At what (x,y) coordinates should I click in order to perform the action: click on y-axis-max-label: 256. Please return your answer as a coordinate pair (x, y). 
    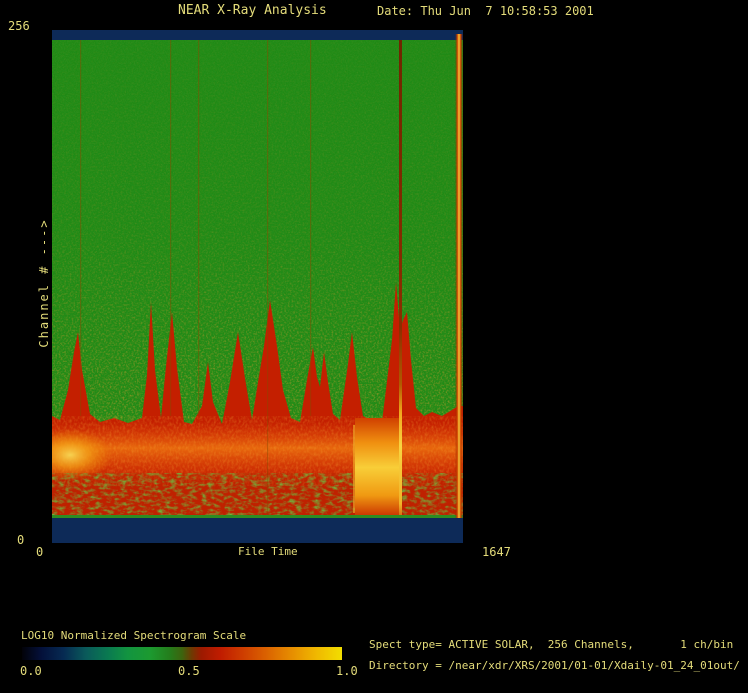
    Looking at the image, I should click on (19, 26).